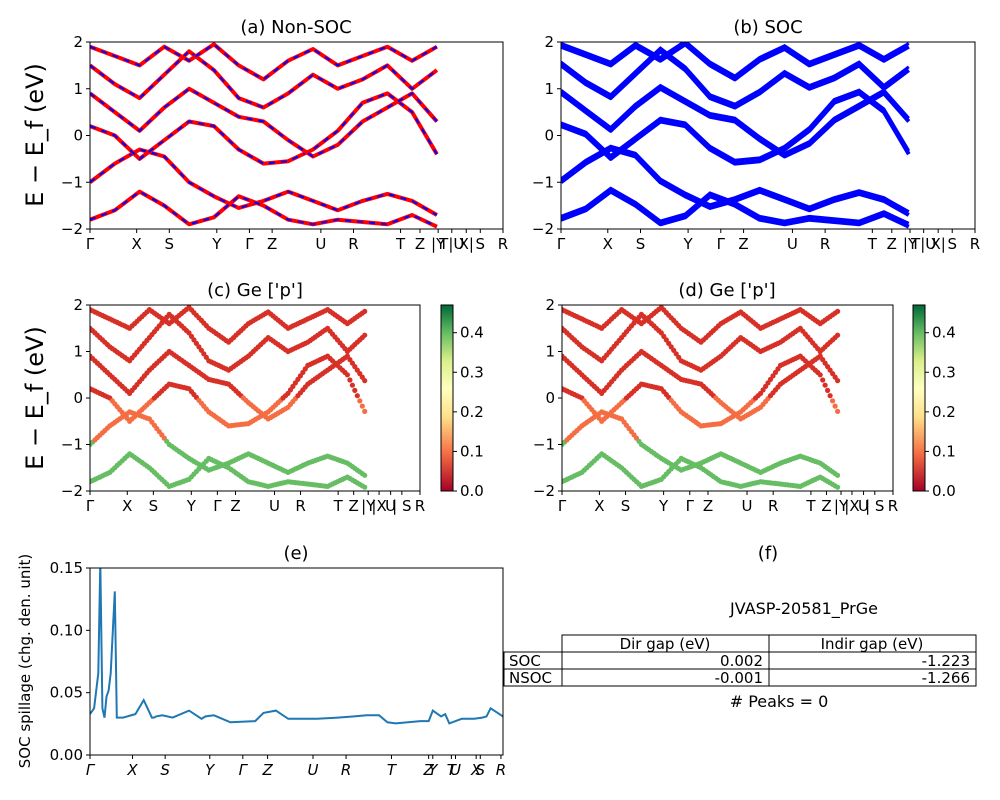  Describe the element at coordinates (923, 244) in the screenshot. I see `panel-b-xtick-label: T|U` at that location.